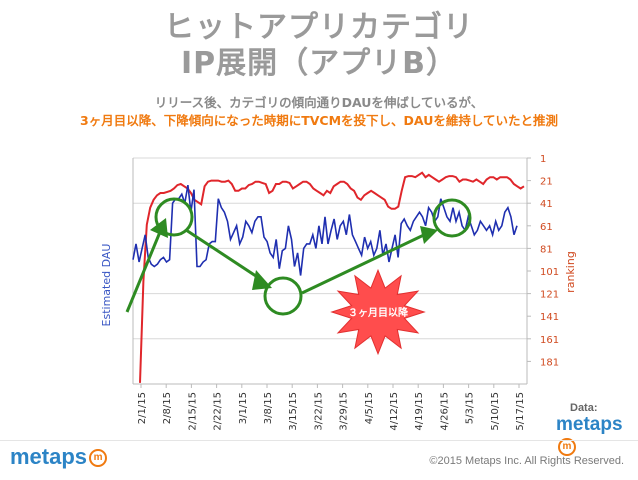 The image size is (638, 480). Describe the element at coordinates (597, 436) in the screenshot. I see `data-source-logo: metaps m` at that location.